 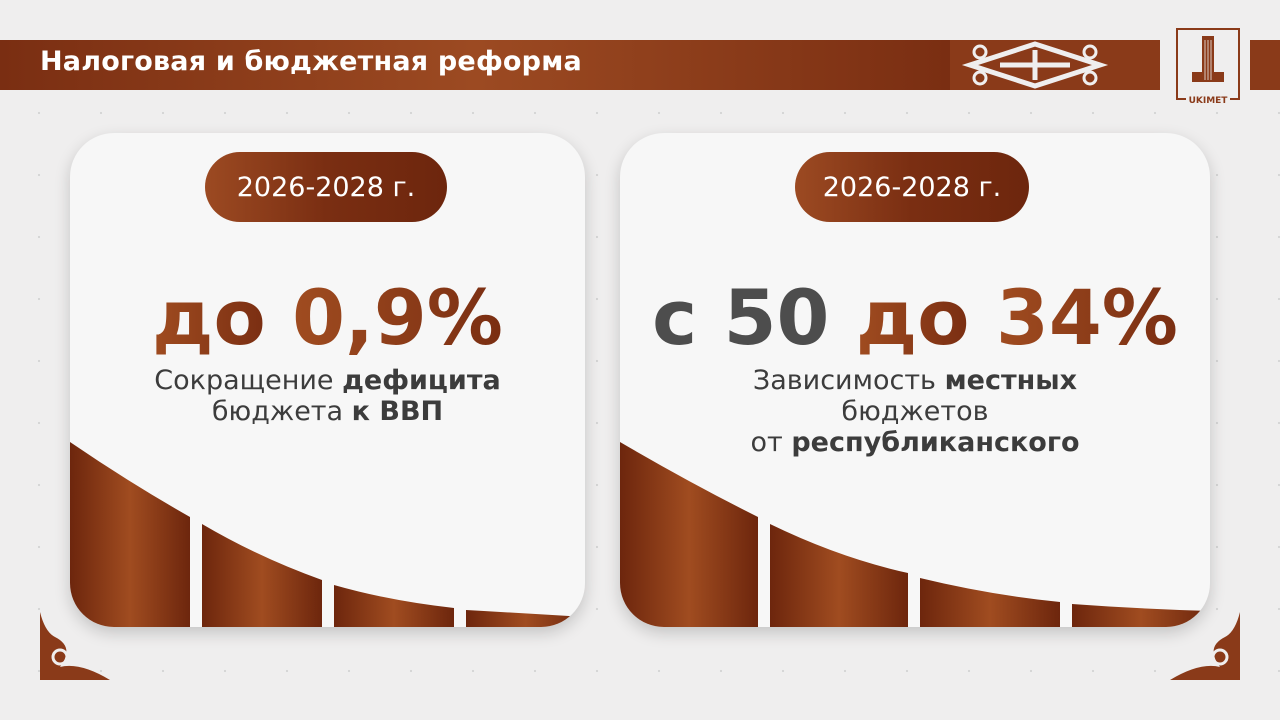 I want to click on desc-bold: дефицита, so click(x=421, y=380).